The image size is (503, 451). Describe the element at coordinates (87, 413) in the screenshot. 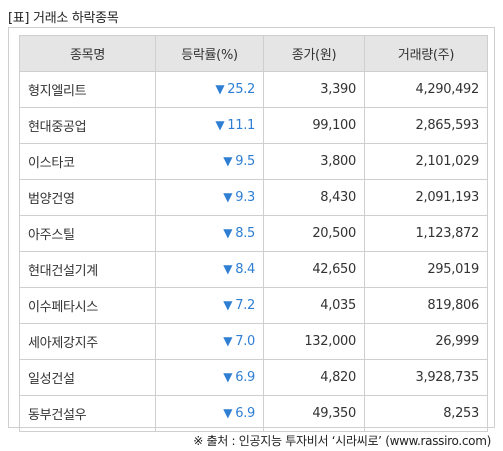

I see `stock-name-cell: 동부건설우` at that location.